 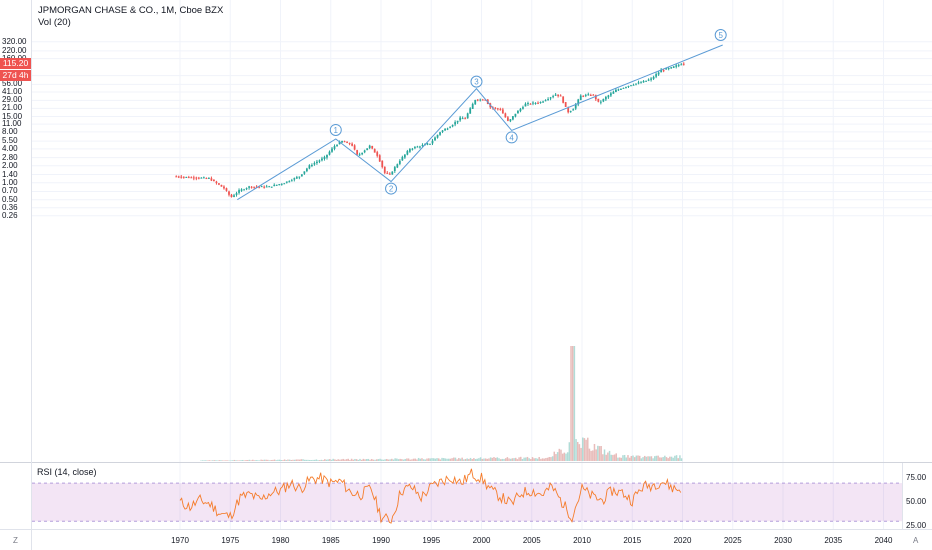 I want to click on pane-divider, so click(x=466, y=462).